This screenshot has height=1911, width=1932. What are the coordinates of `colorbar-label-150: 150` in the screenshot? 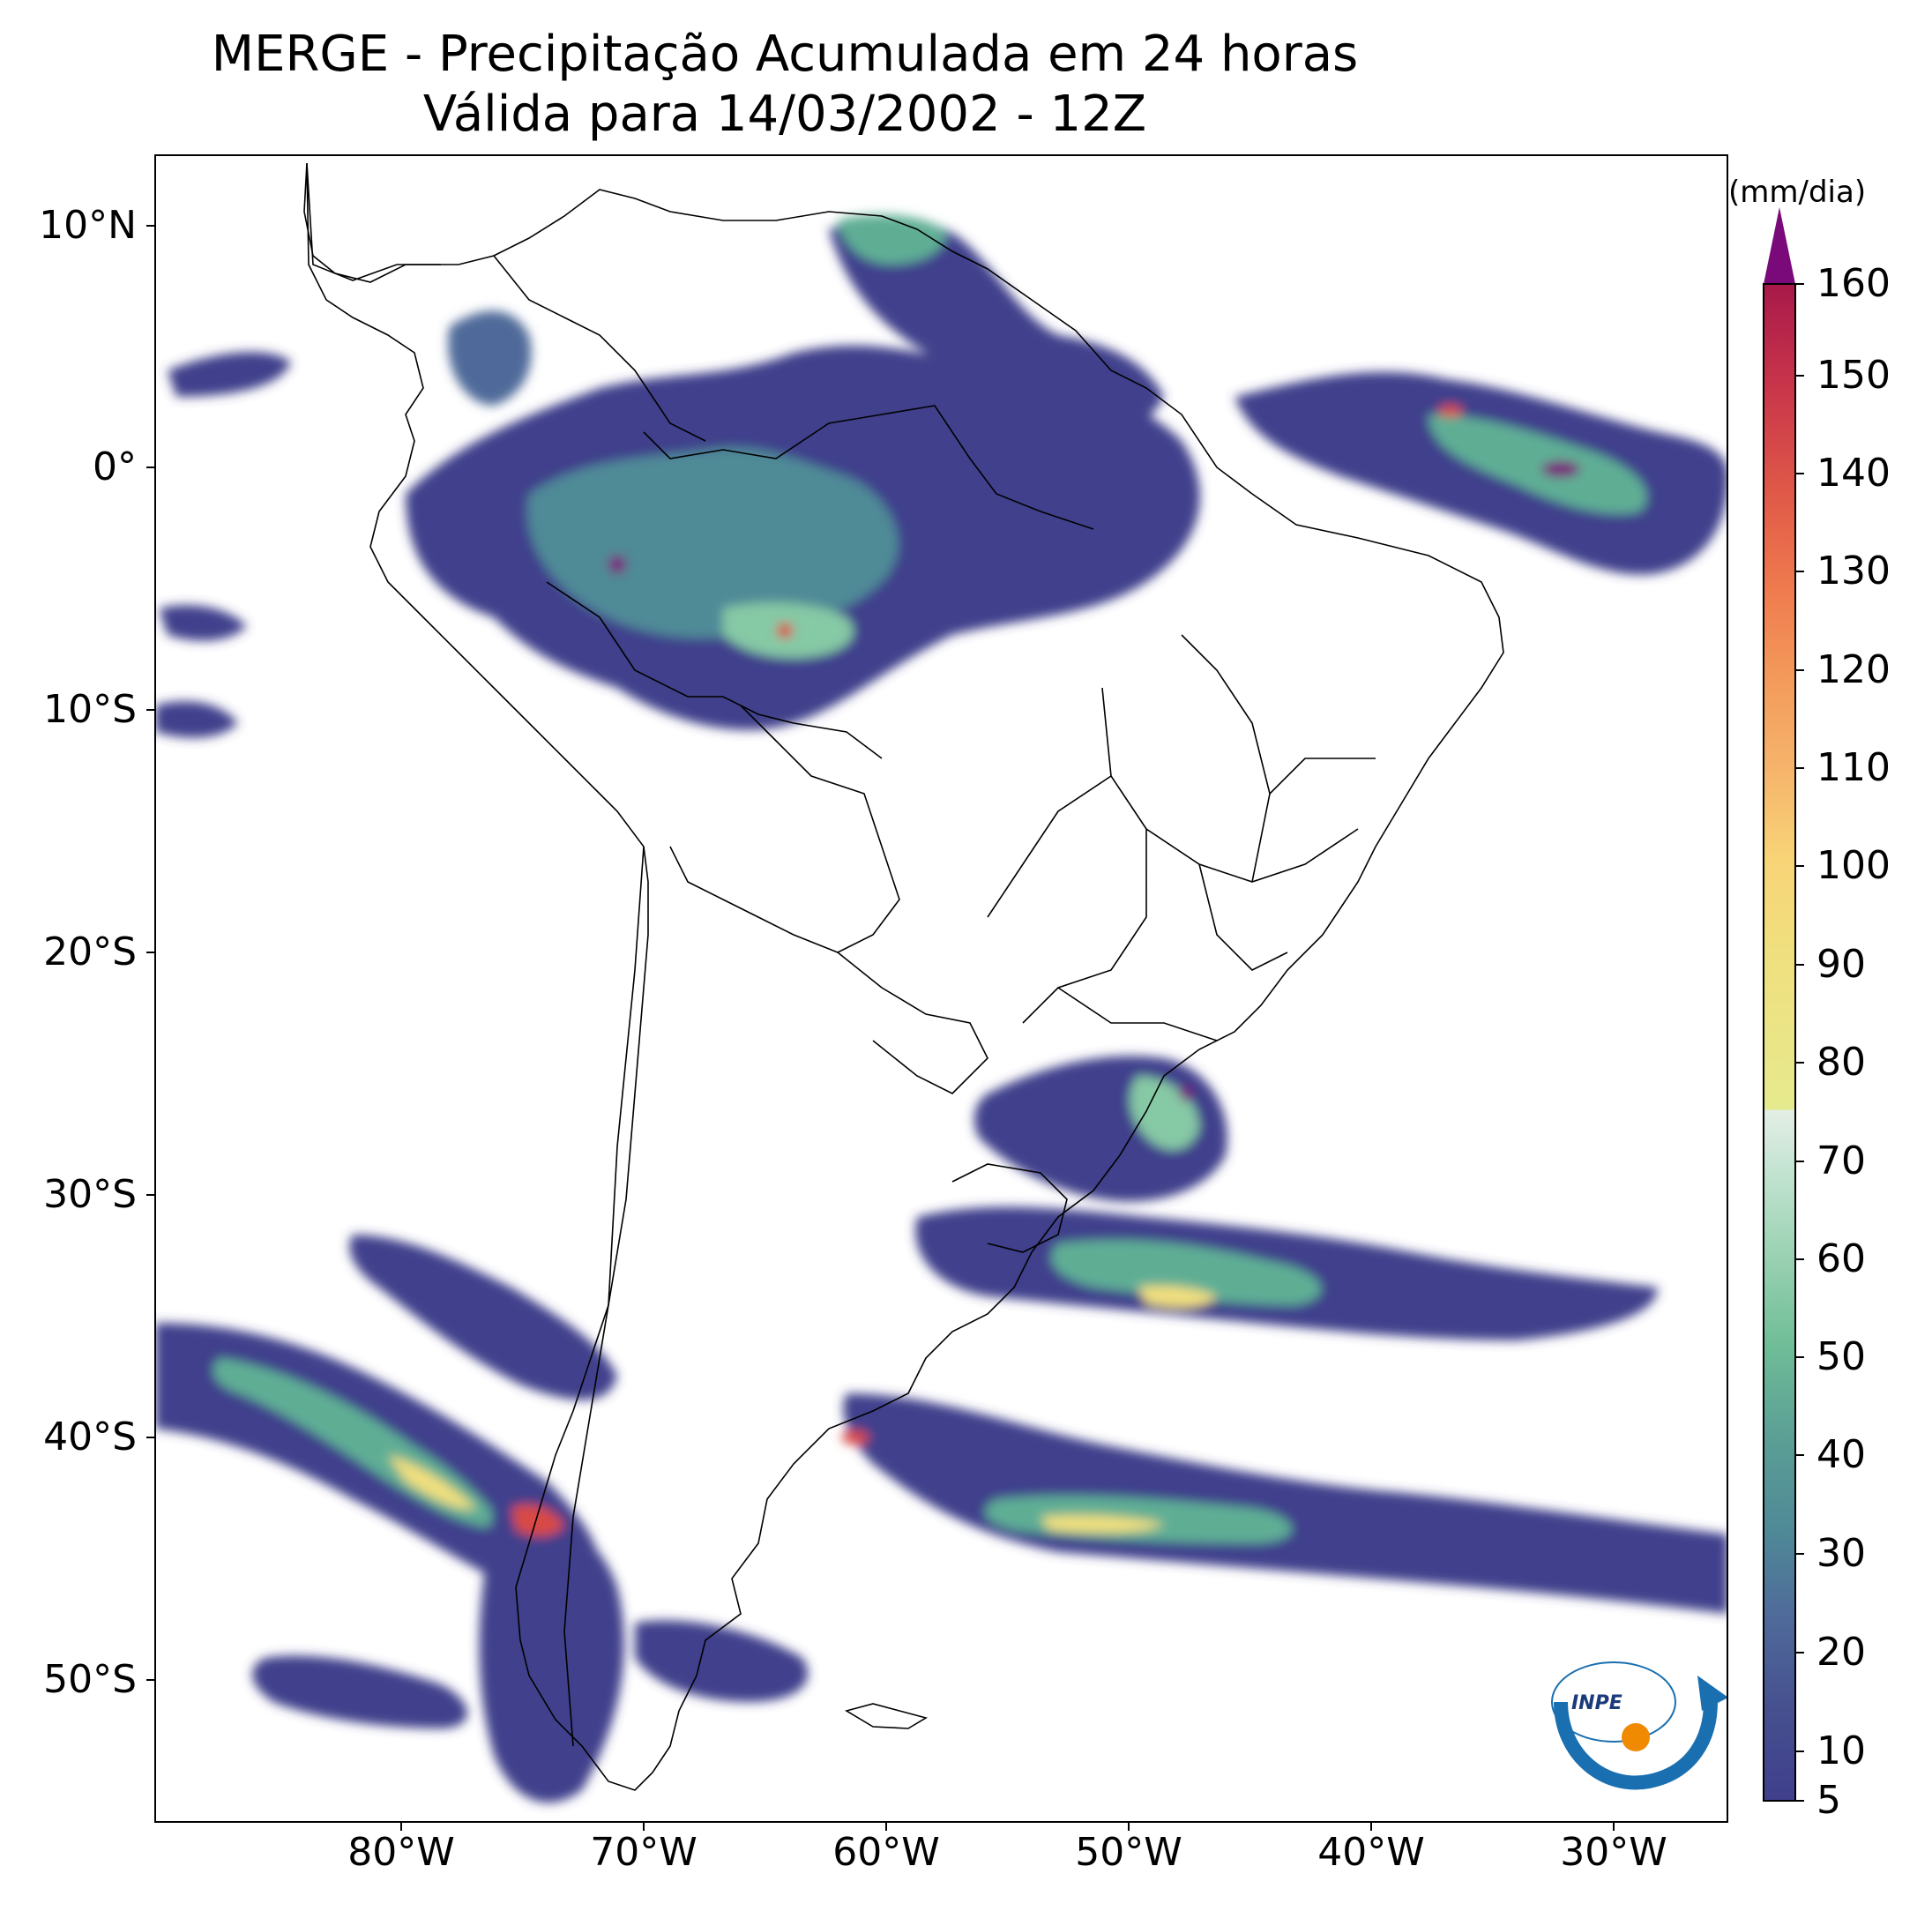 It's located at (1853, 376).